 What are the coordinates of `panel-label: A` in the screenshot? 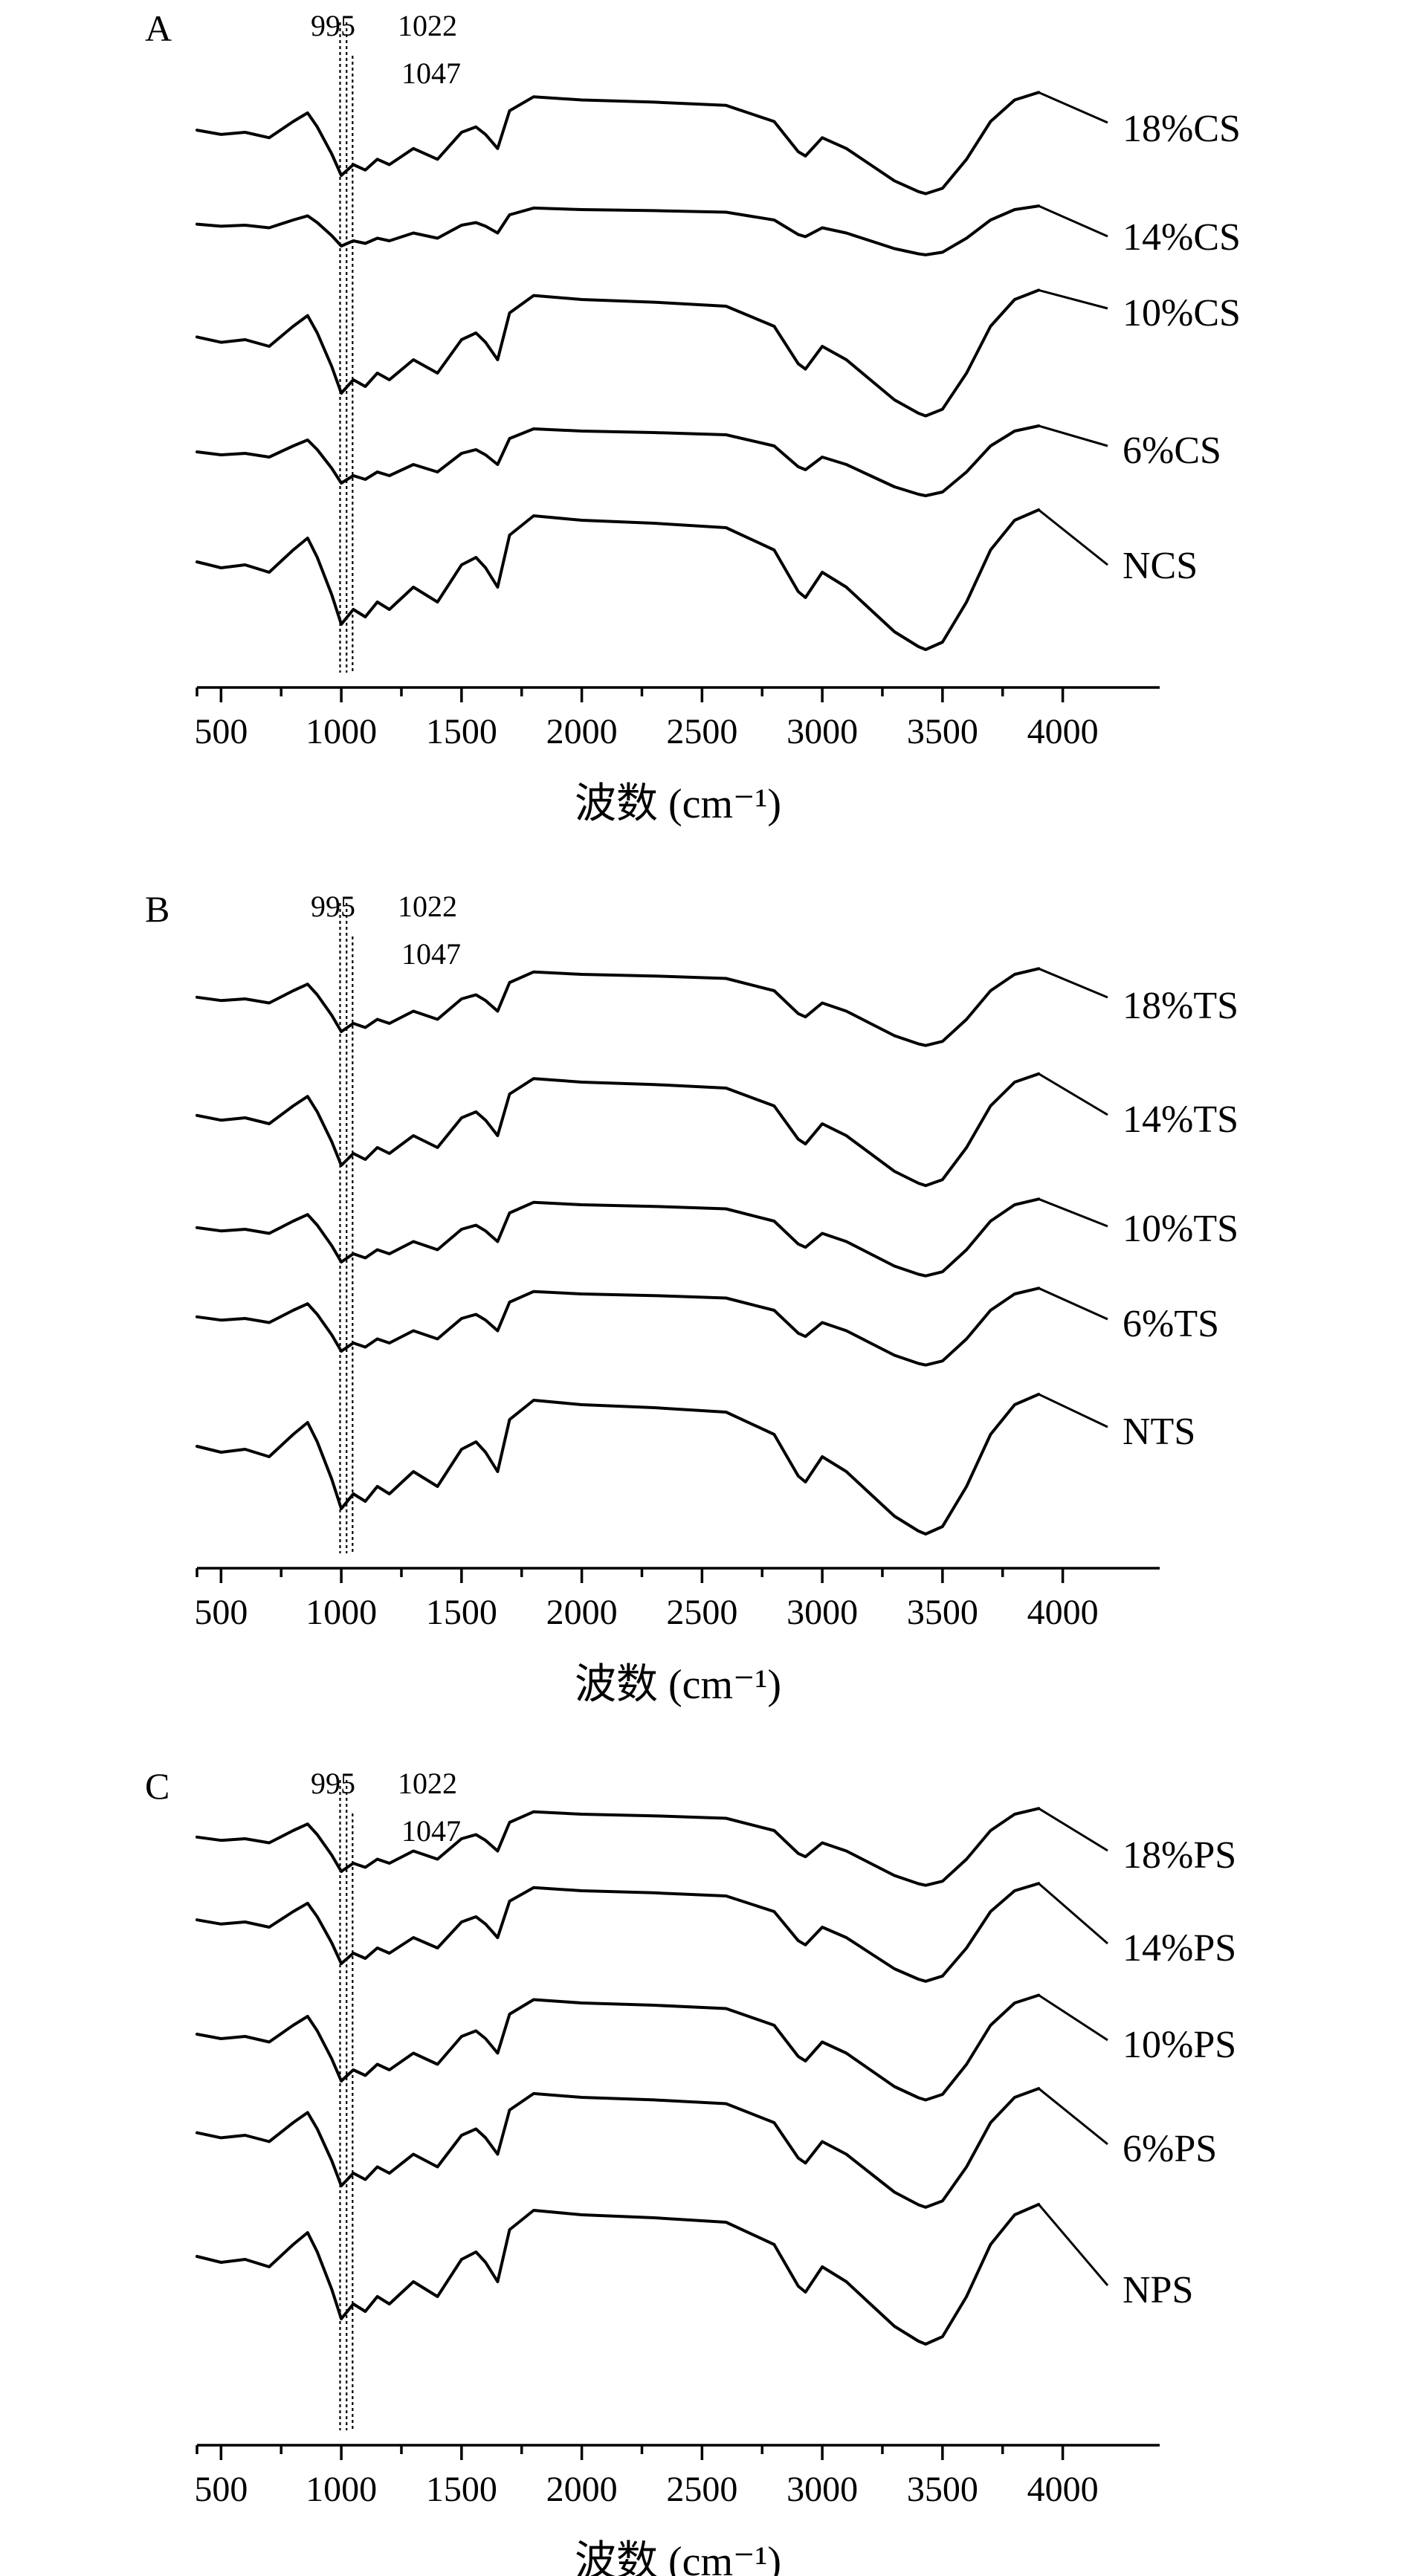 It's located at (158, 28).